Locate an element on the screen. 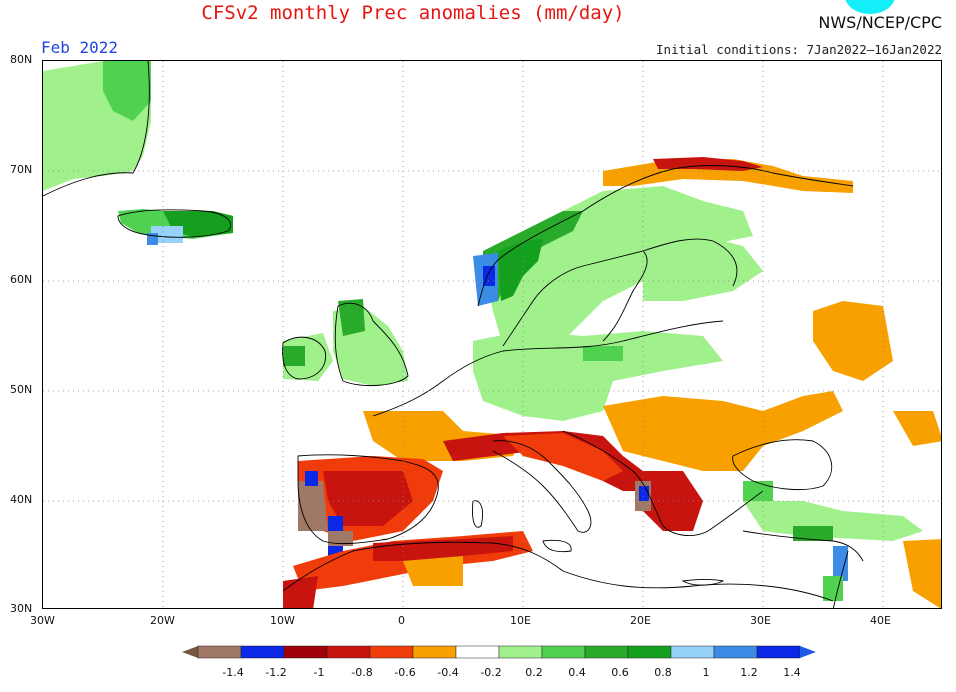 This screenshot has height=692, width=956. shade-levant-green is located at coordinates (833, 588).